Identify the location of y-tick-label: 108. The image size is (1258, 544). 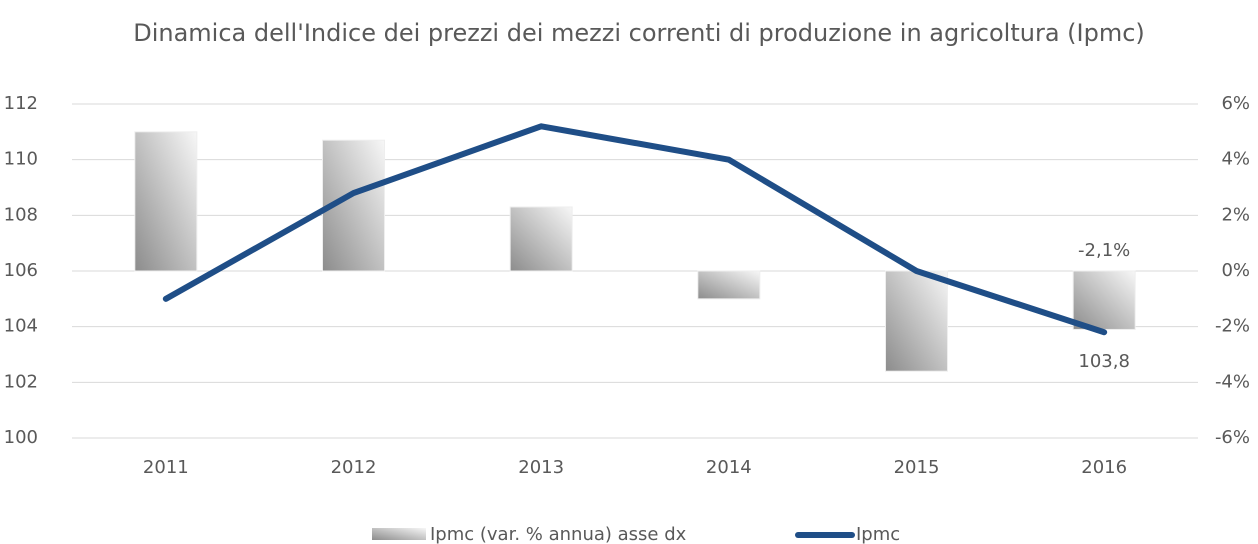
(21, 214).